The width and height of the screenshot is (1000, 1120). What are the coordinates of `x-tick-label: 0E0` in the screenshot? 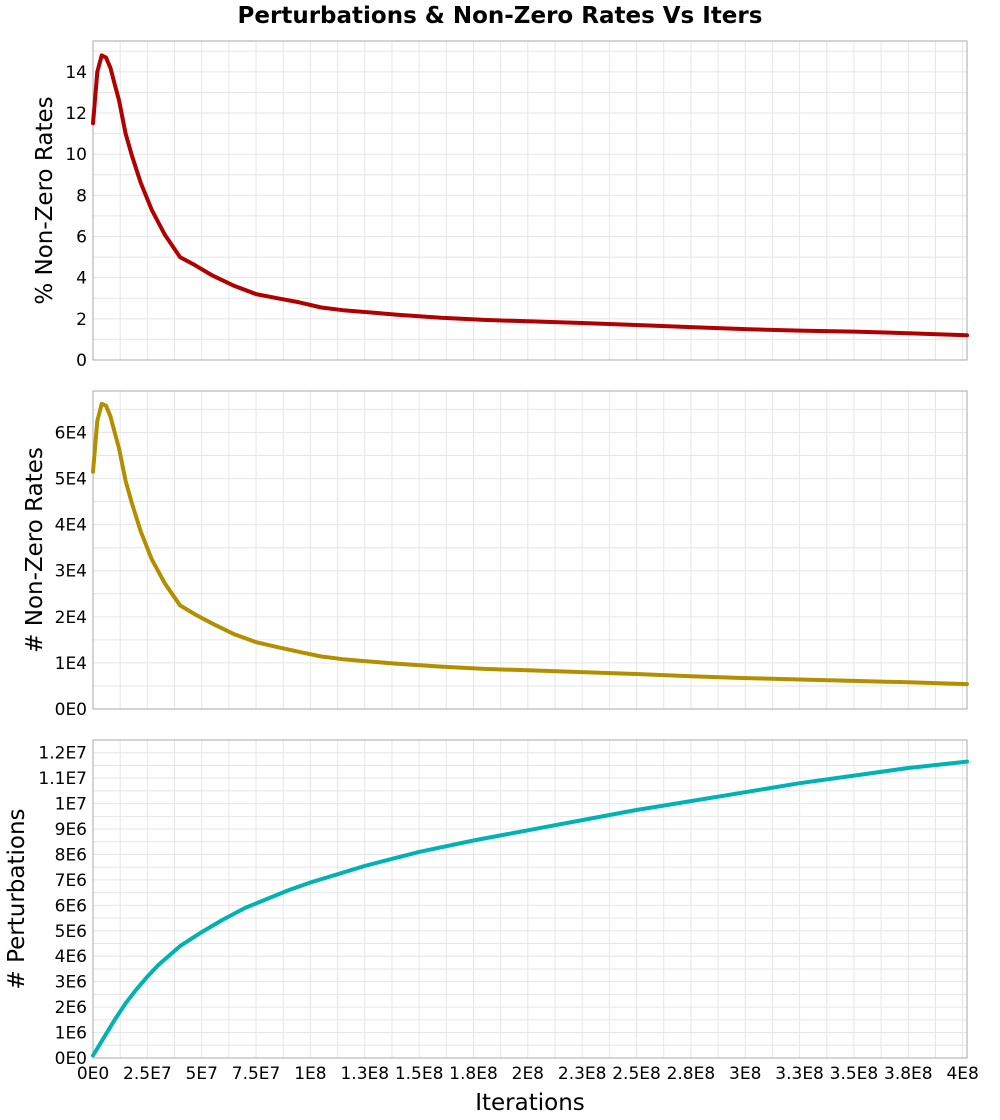 It's located at (93, 1074).